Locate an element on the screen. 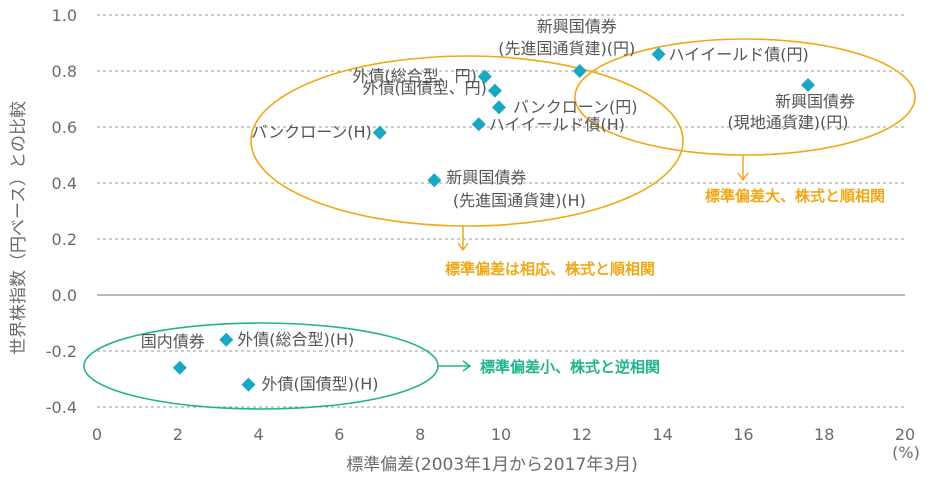 This screenshot has height=484, width=930. y-tick-label: -0.2 is located at coordinates (61, 351).